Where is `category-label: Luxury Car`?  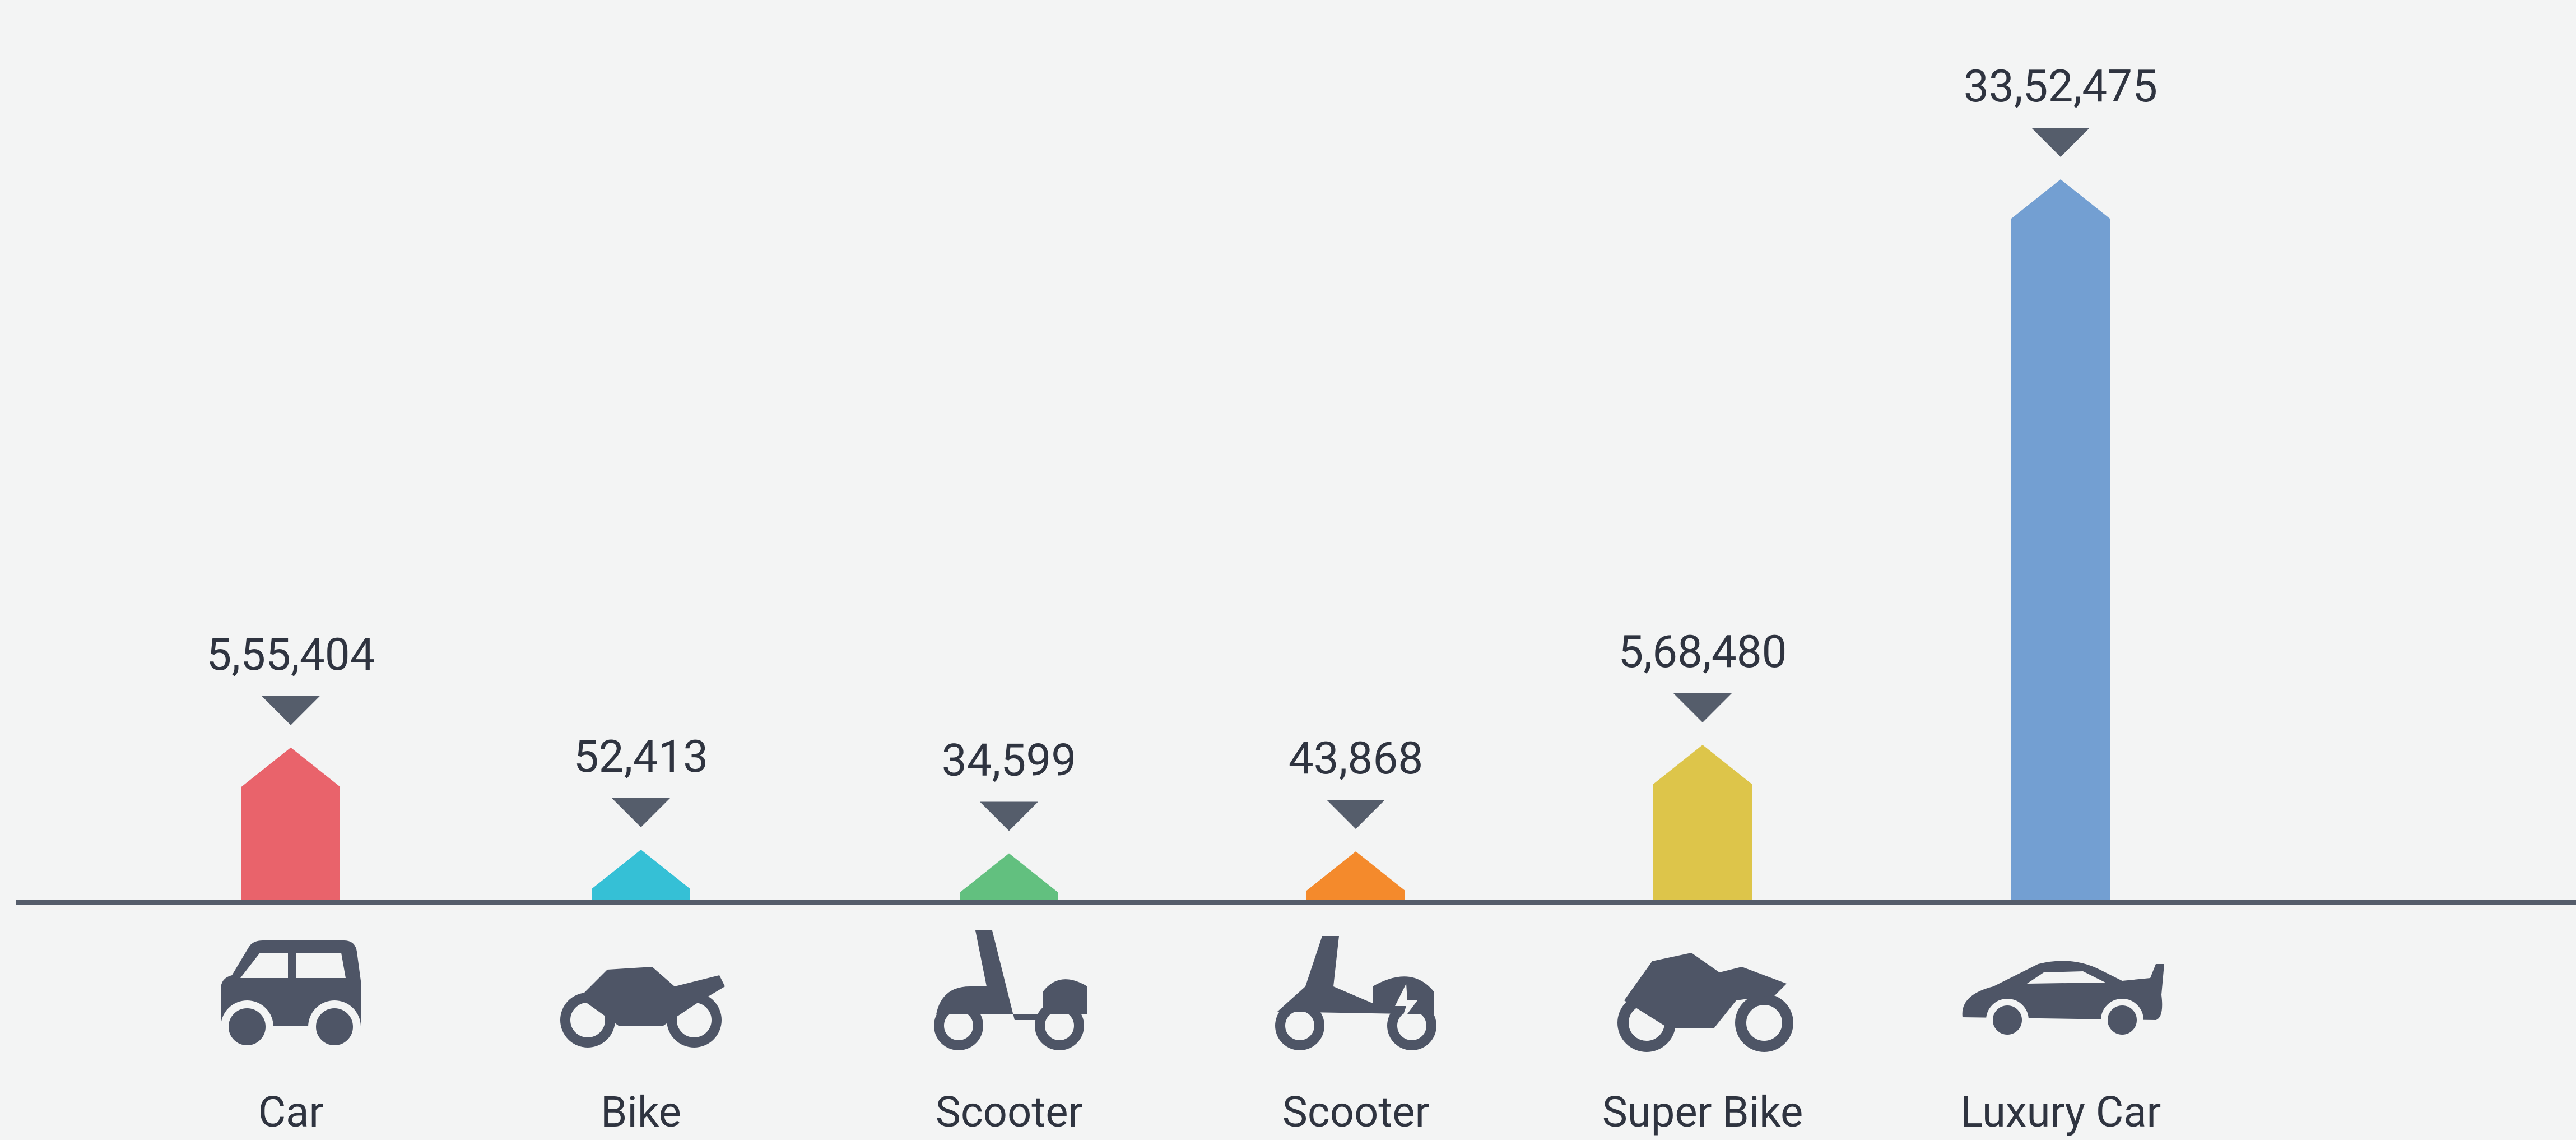
category-label: Luxury Car is located at coordinates (2060, 1112).